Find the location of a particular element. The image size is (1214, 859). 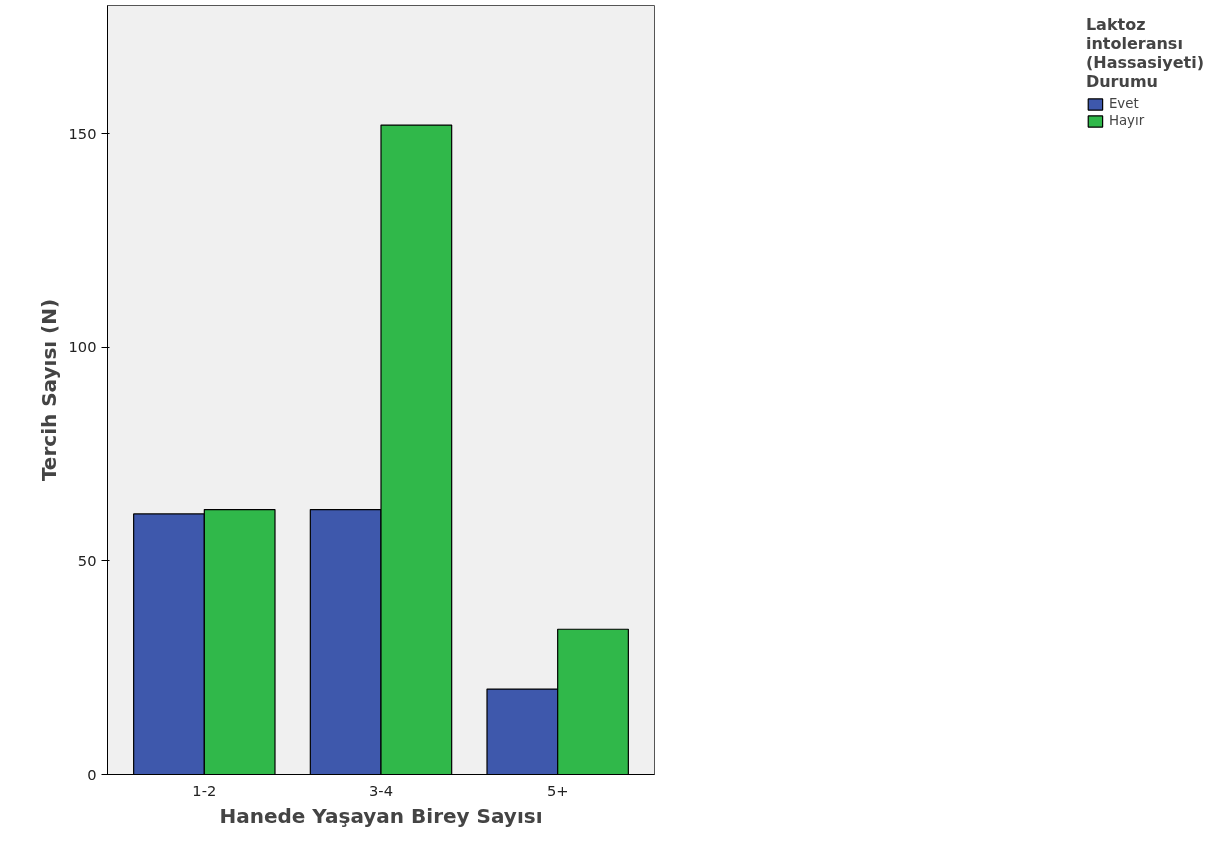

y-tick-label: 100 is located at coordinates (82, 347).